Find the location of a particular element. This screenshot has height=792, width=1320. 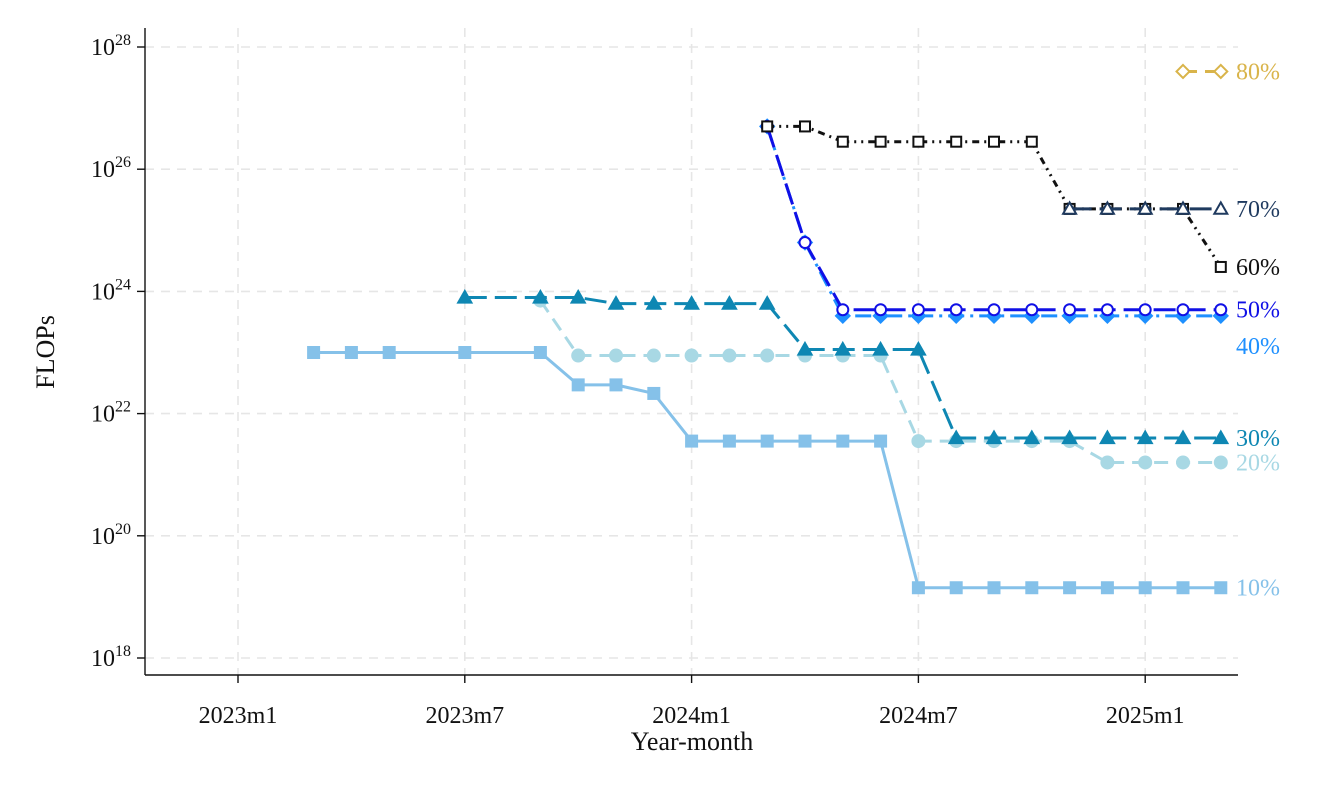

y-tick-label: 1018 is located at coordinates (111, 657).